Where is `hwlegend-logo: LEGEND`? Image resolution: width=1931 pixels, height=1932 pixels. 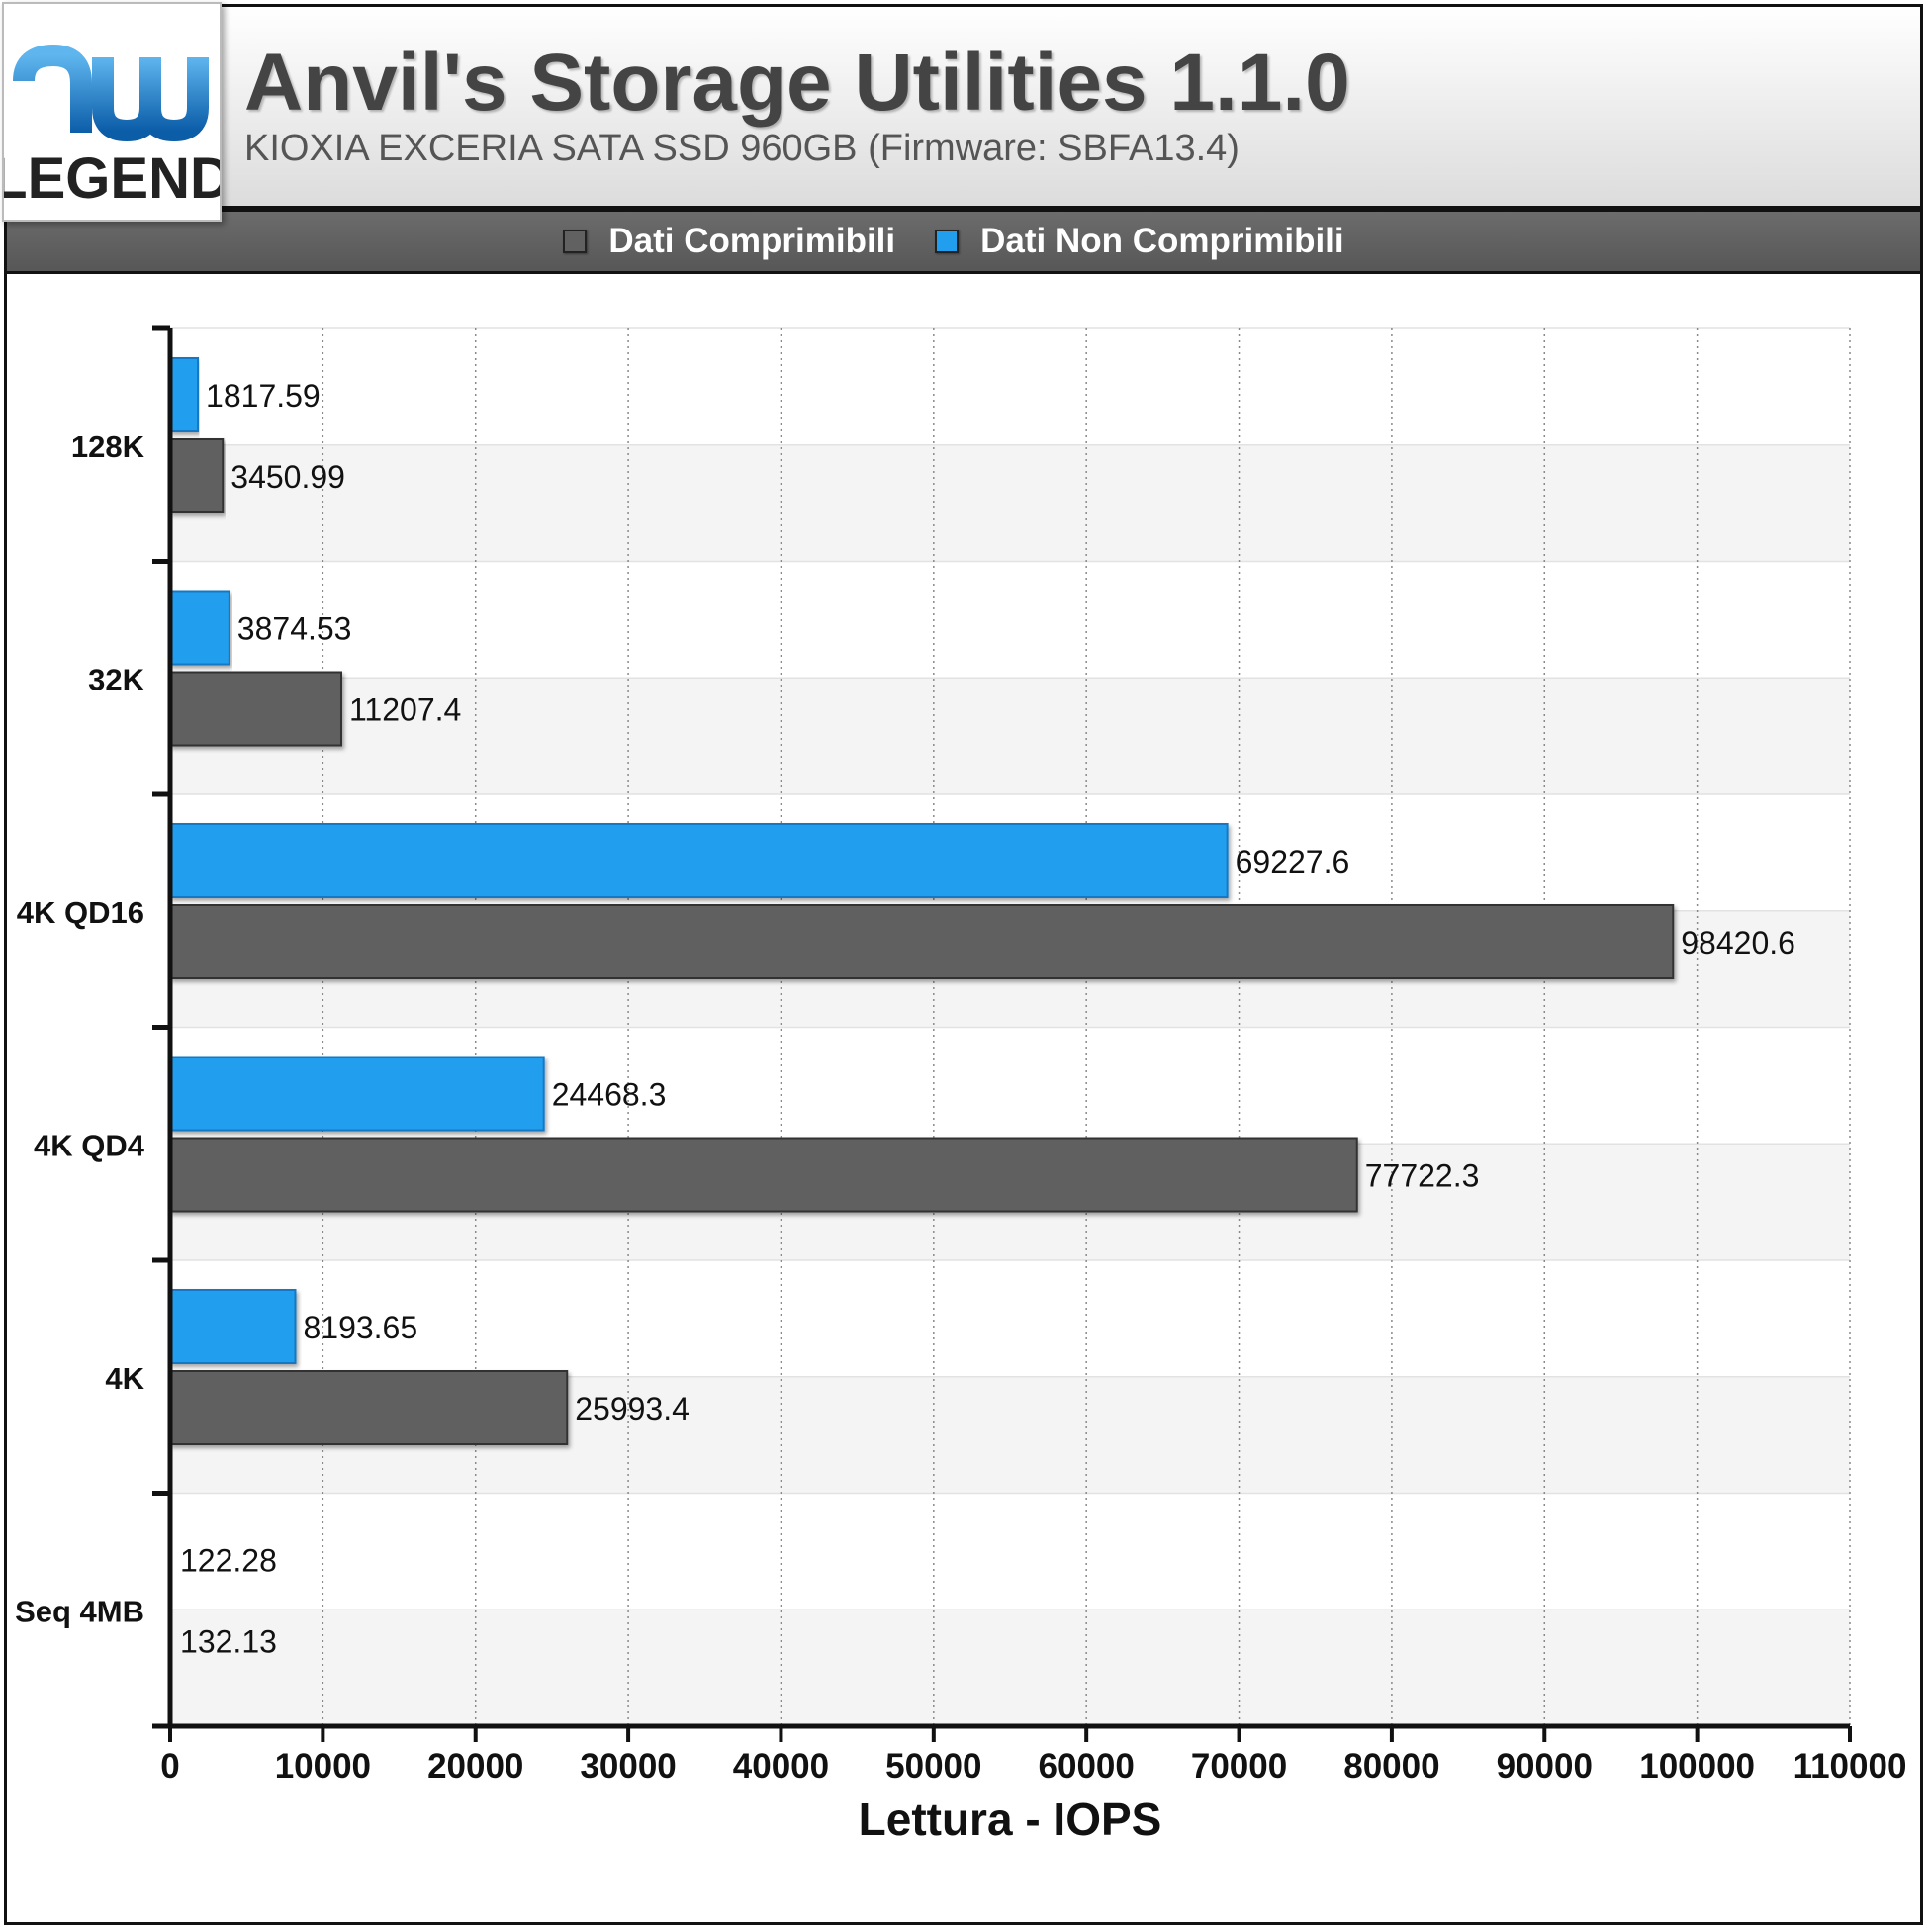
hwlegend-logo: LEGEND is located at coordinates (112, 112).